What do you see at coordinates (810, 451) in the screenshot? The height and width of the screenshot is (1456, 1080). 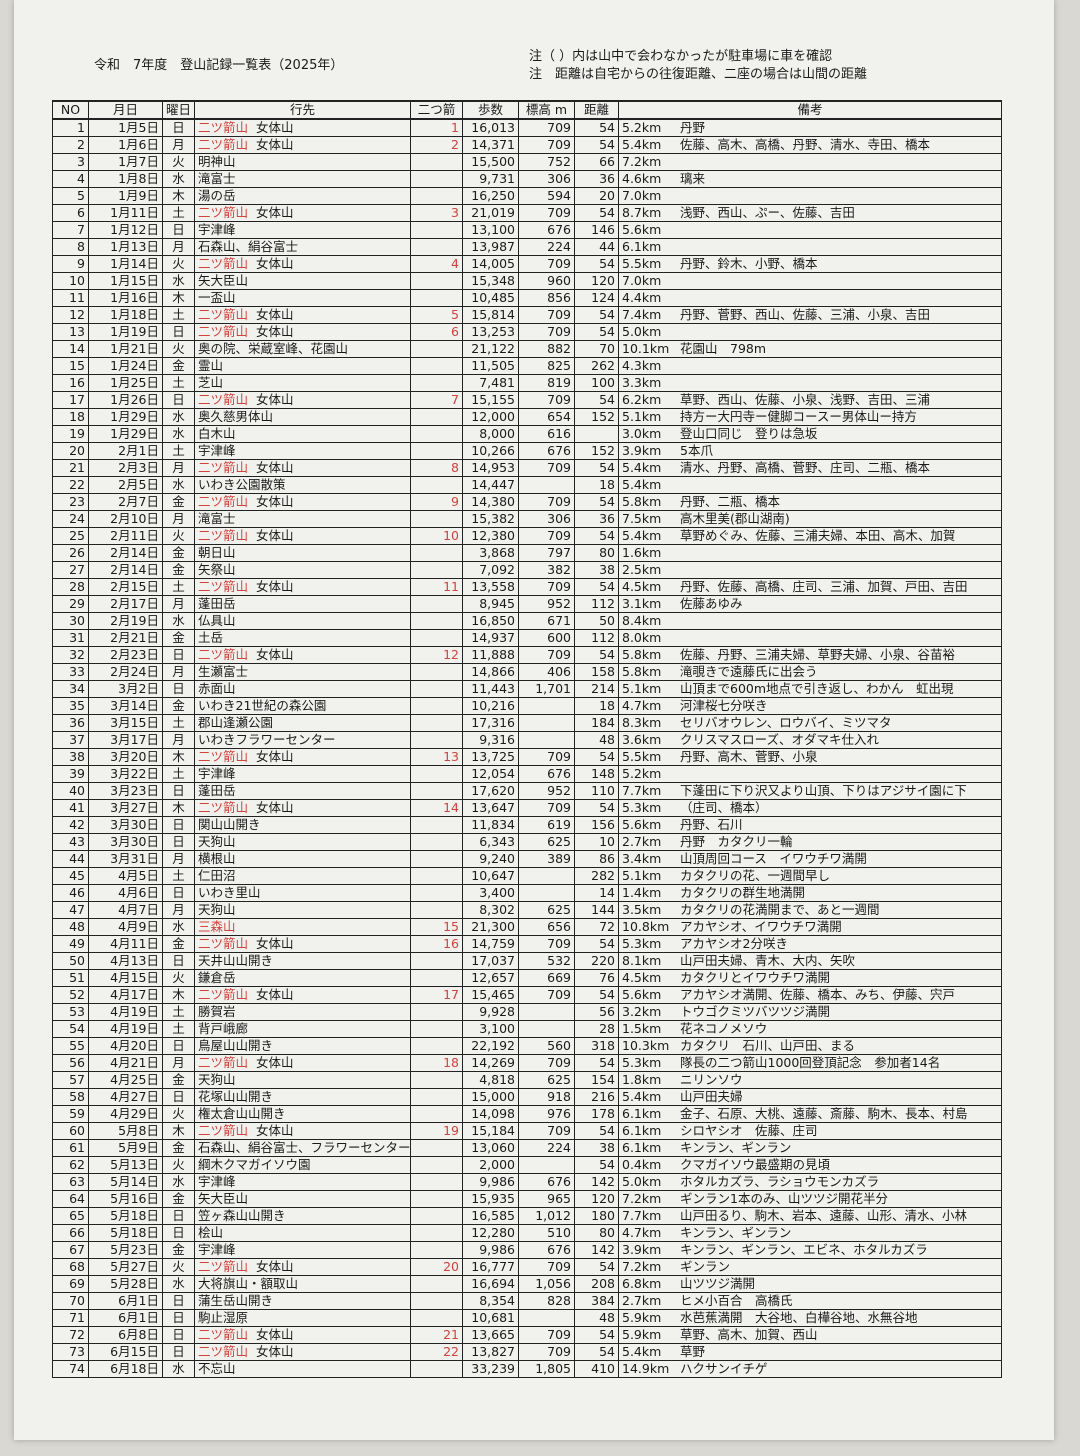 I see `row-remarks: 3.9km 5本爪` at bounding box center [810, 451].